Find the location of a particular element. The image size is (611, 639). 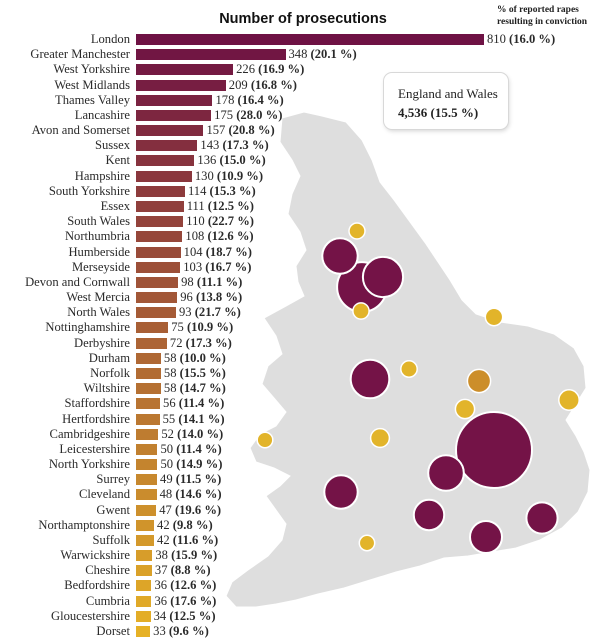

conviction-rate: (10.0 %) is located at coordinates (202, 357).